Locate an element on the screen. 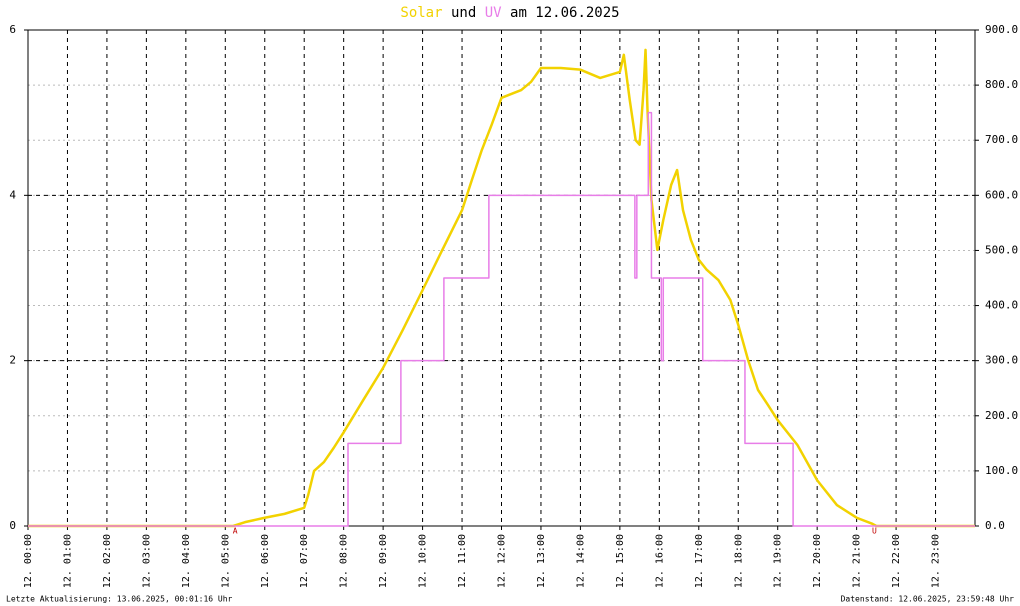  y2-tick-label: 900.0 is located at coordinates (1001, 29).